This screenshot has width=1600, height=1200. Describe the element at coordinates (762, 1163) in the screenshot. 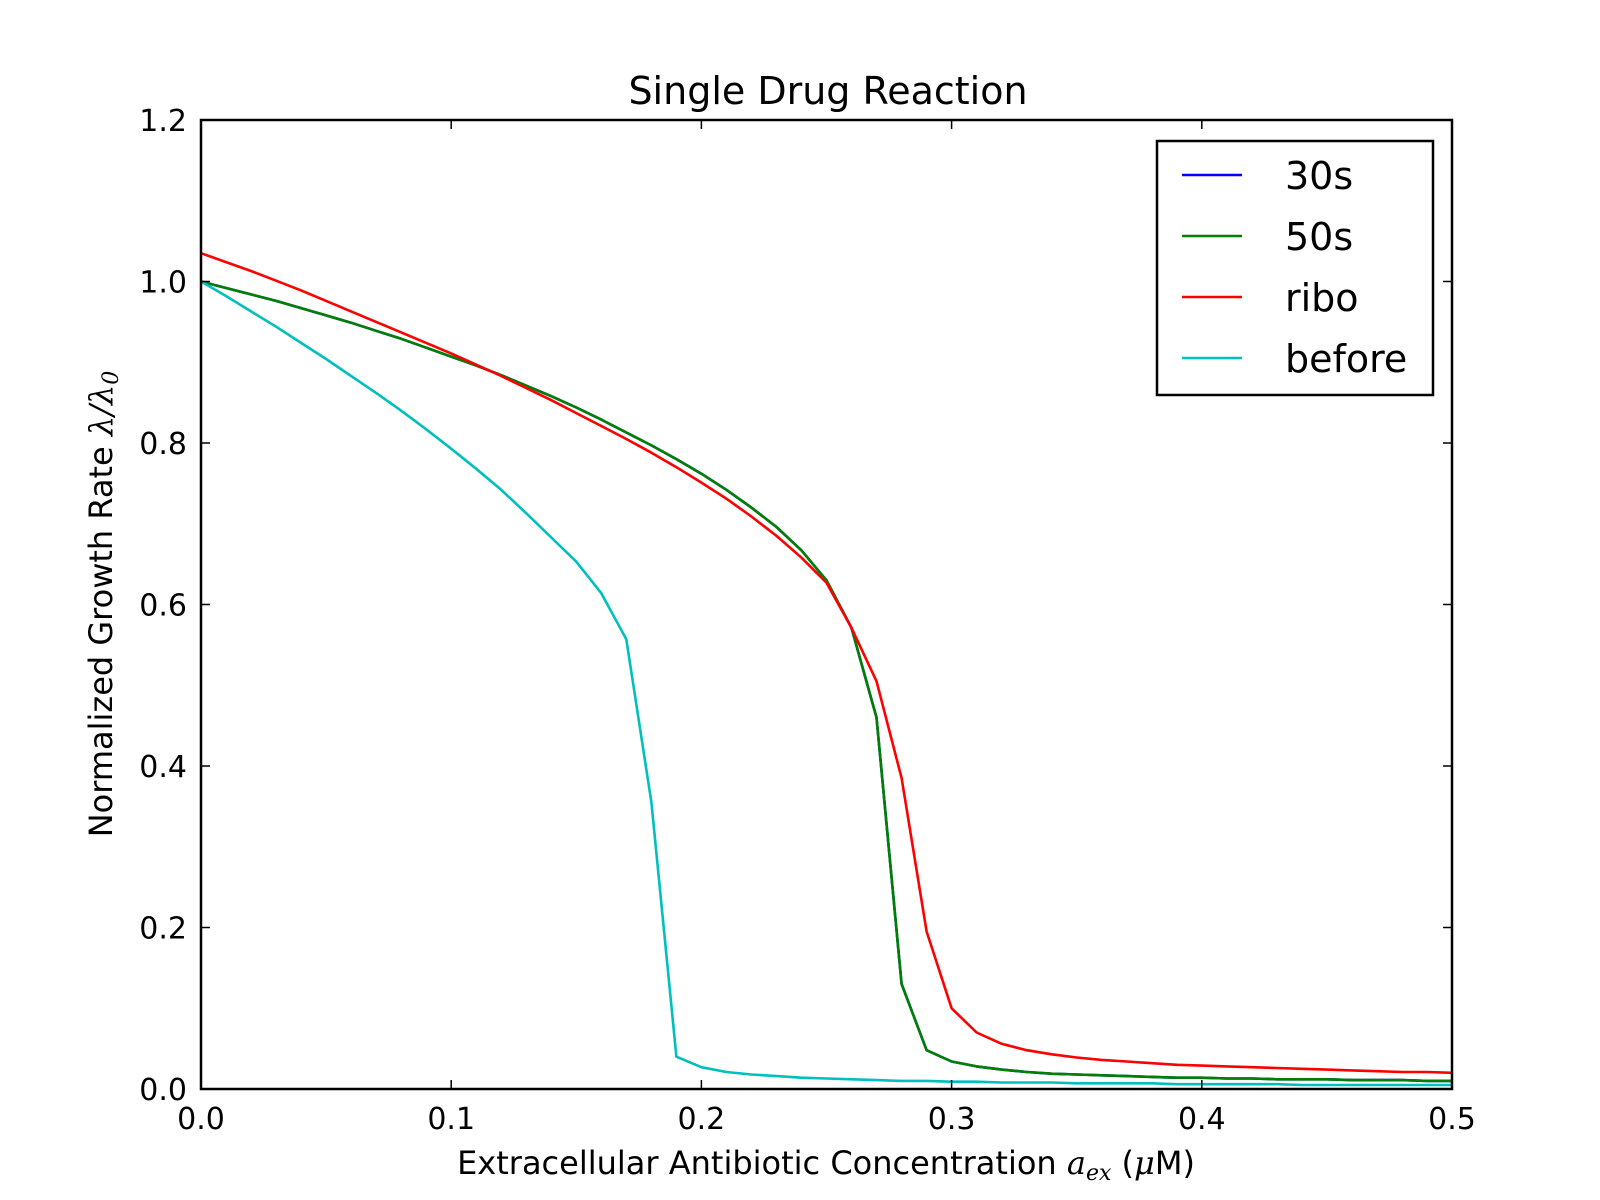

I see `x-axis-label-text: Extracellular Antibiotic Concentration` at that location.